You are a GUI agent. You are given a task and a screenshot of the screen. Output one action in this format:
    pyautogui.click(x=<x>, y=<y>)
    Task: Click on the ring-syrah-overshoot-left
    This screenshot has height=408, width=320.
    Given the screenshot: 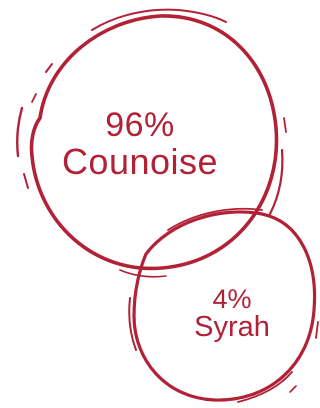 What is the action you would take?
    pyautogui.click(x=132, y=324)
    